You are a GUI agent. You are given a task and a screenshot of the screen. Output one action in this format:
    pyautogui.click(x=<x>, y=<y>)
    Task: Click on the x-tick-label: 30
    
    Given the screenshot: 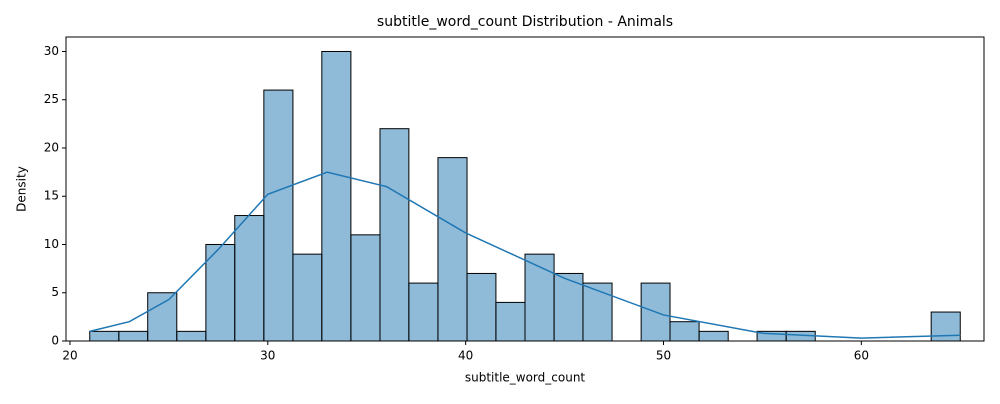 What is the action you would take?
    pyautogui.click(x=267, y=356)
    